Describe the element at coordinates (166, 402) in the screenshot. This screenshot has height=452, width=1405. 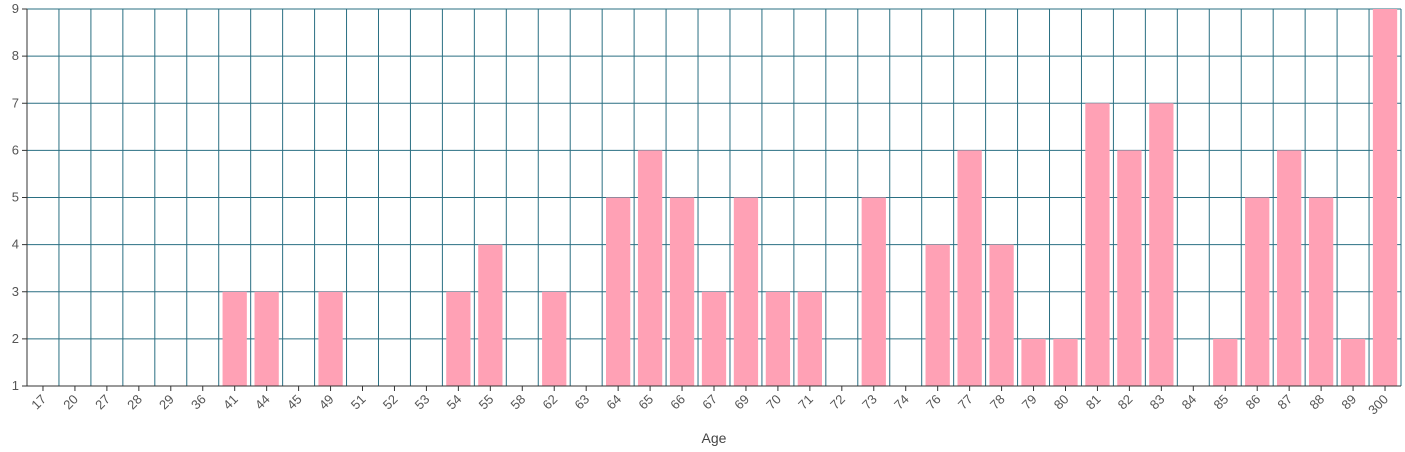
I see `x-tick-label: 29` at that location.